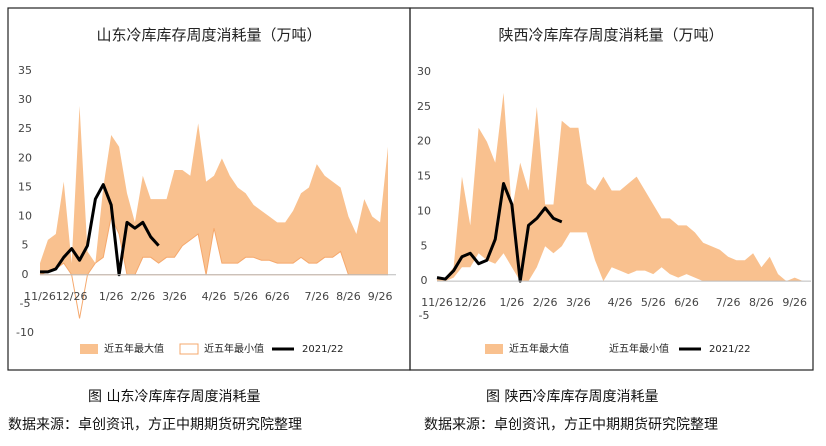 This screenshot has height=446, width=826. I want to click on y-tick-label: 35, so click(25, 70).